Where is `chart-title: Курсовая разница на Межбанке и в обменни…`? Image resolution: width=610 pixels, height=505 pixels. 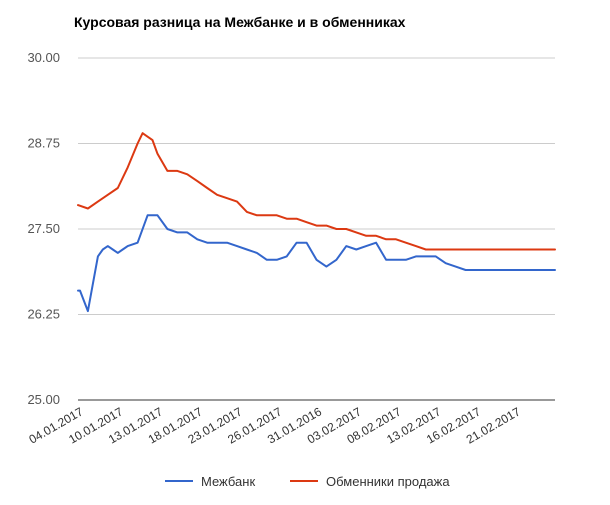
chart-title: Курсовая разница на Межбанке и в обменни… is located at coordinates (240, 22).